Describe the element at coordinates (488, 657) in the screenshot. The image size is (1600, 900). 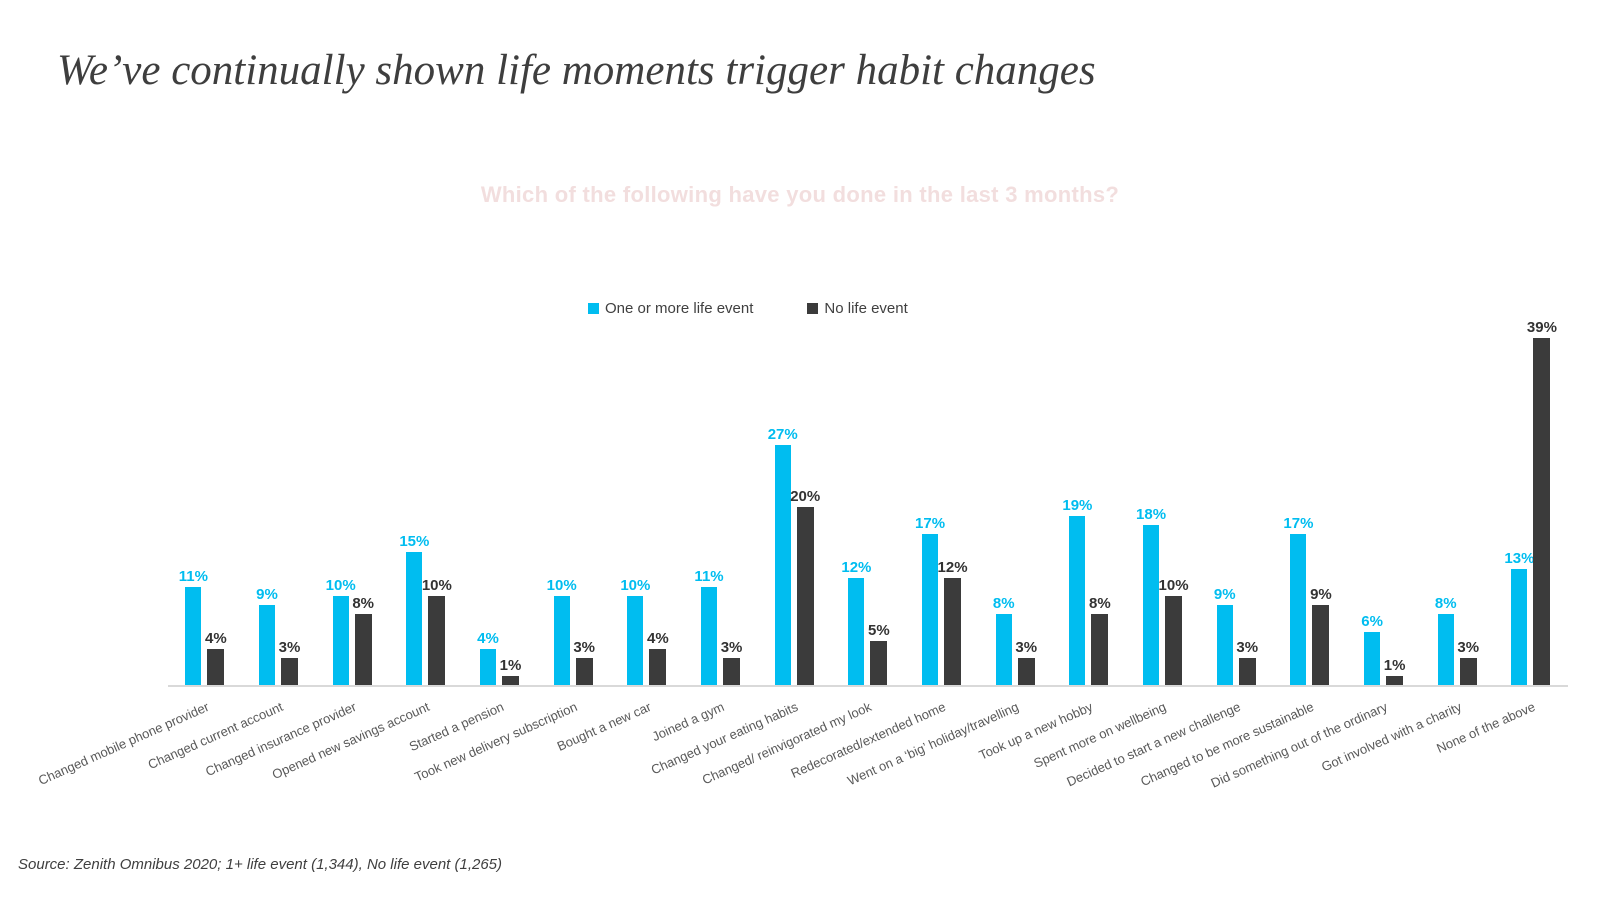
I see `bar-life-event: 4%` at that location.